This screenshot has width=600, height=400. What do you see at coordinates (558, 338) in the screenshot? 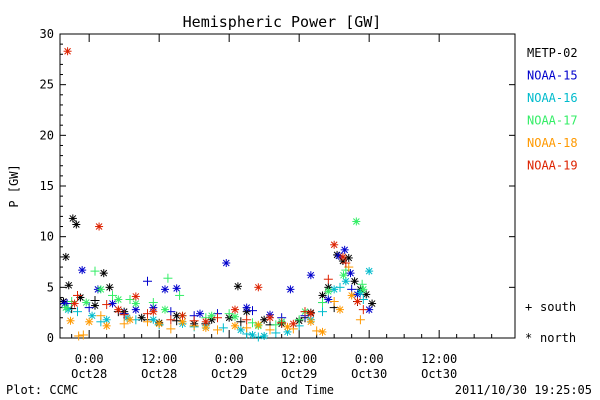
I see `marker-legend-label: north` at bounding box center [558, 338].